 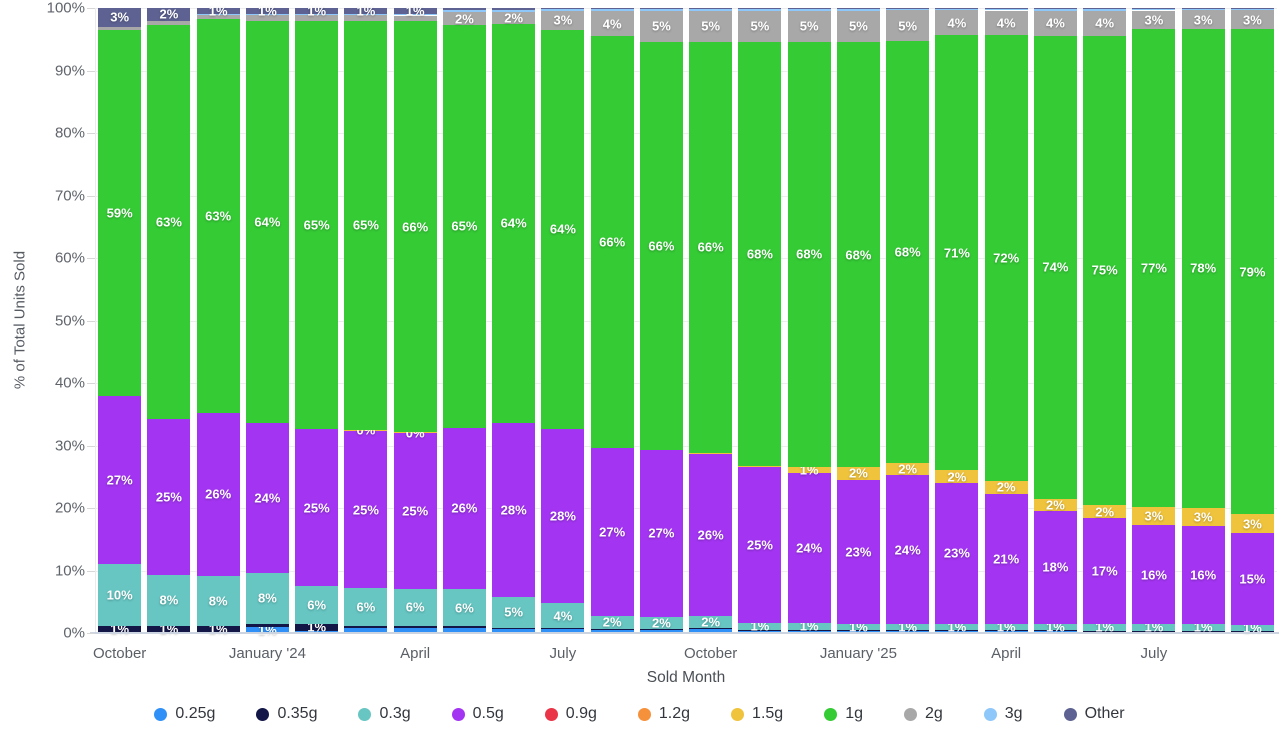 I want to click on bar-segment-1g: 64%, so click(x=563, y=229).